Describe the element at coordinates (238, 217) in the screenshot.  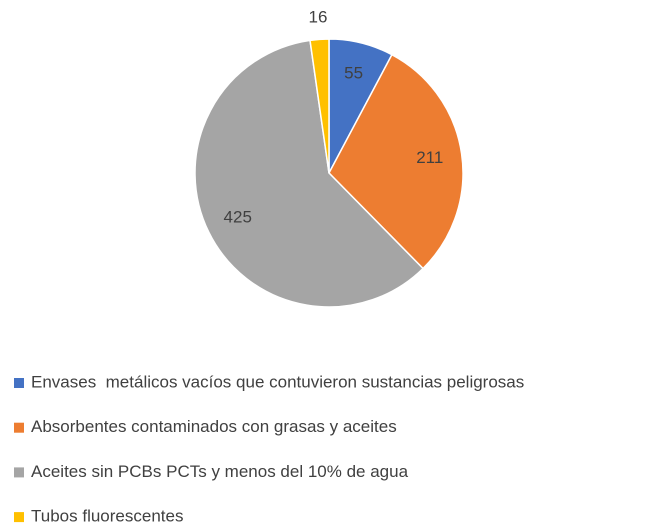
I see `data-label: 425` at that location.